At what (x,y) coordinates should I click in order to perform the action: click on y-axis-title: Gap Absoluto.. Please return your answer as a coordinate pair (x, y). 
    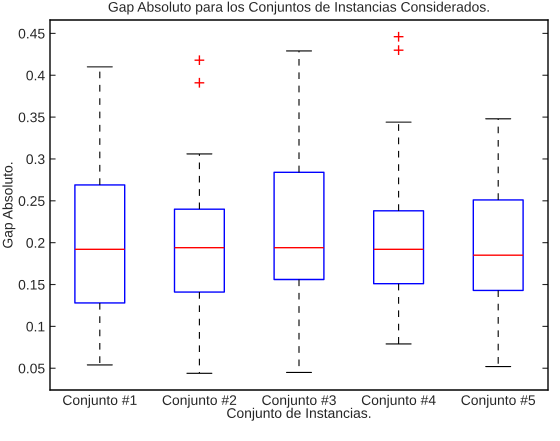
    Looking at the image, I should click on (9, 205).